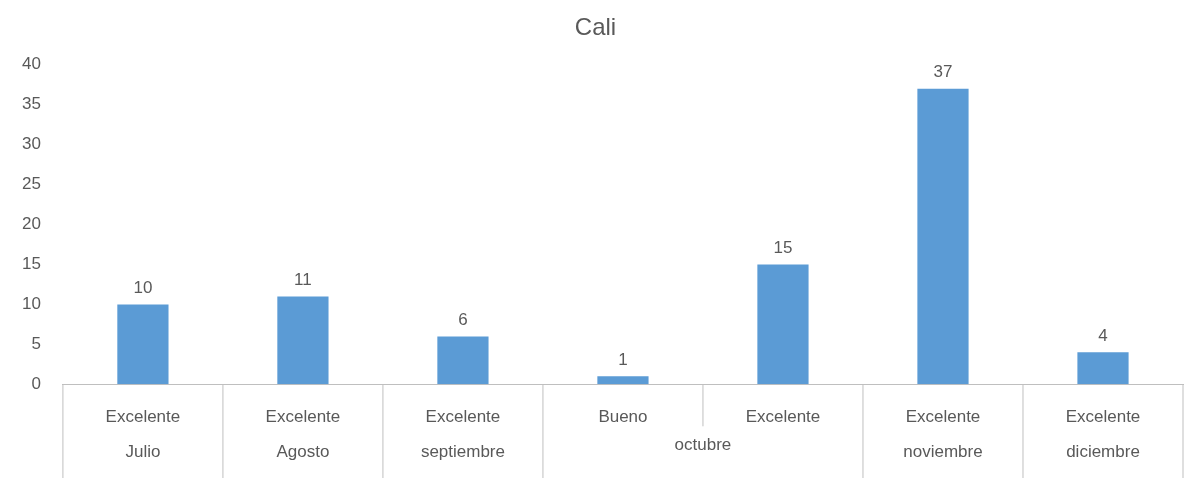 This screenshot has height=478, width=1195. I want to click on data-label: 4, so click(1103, 335).